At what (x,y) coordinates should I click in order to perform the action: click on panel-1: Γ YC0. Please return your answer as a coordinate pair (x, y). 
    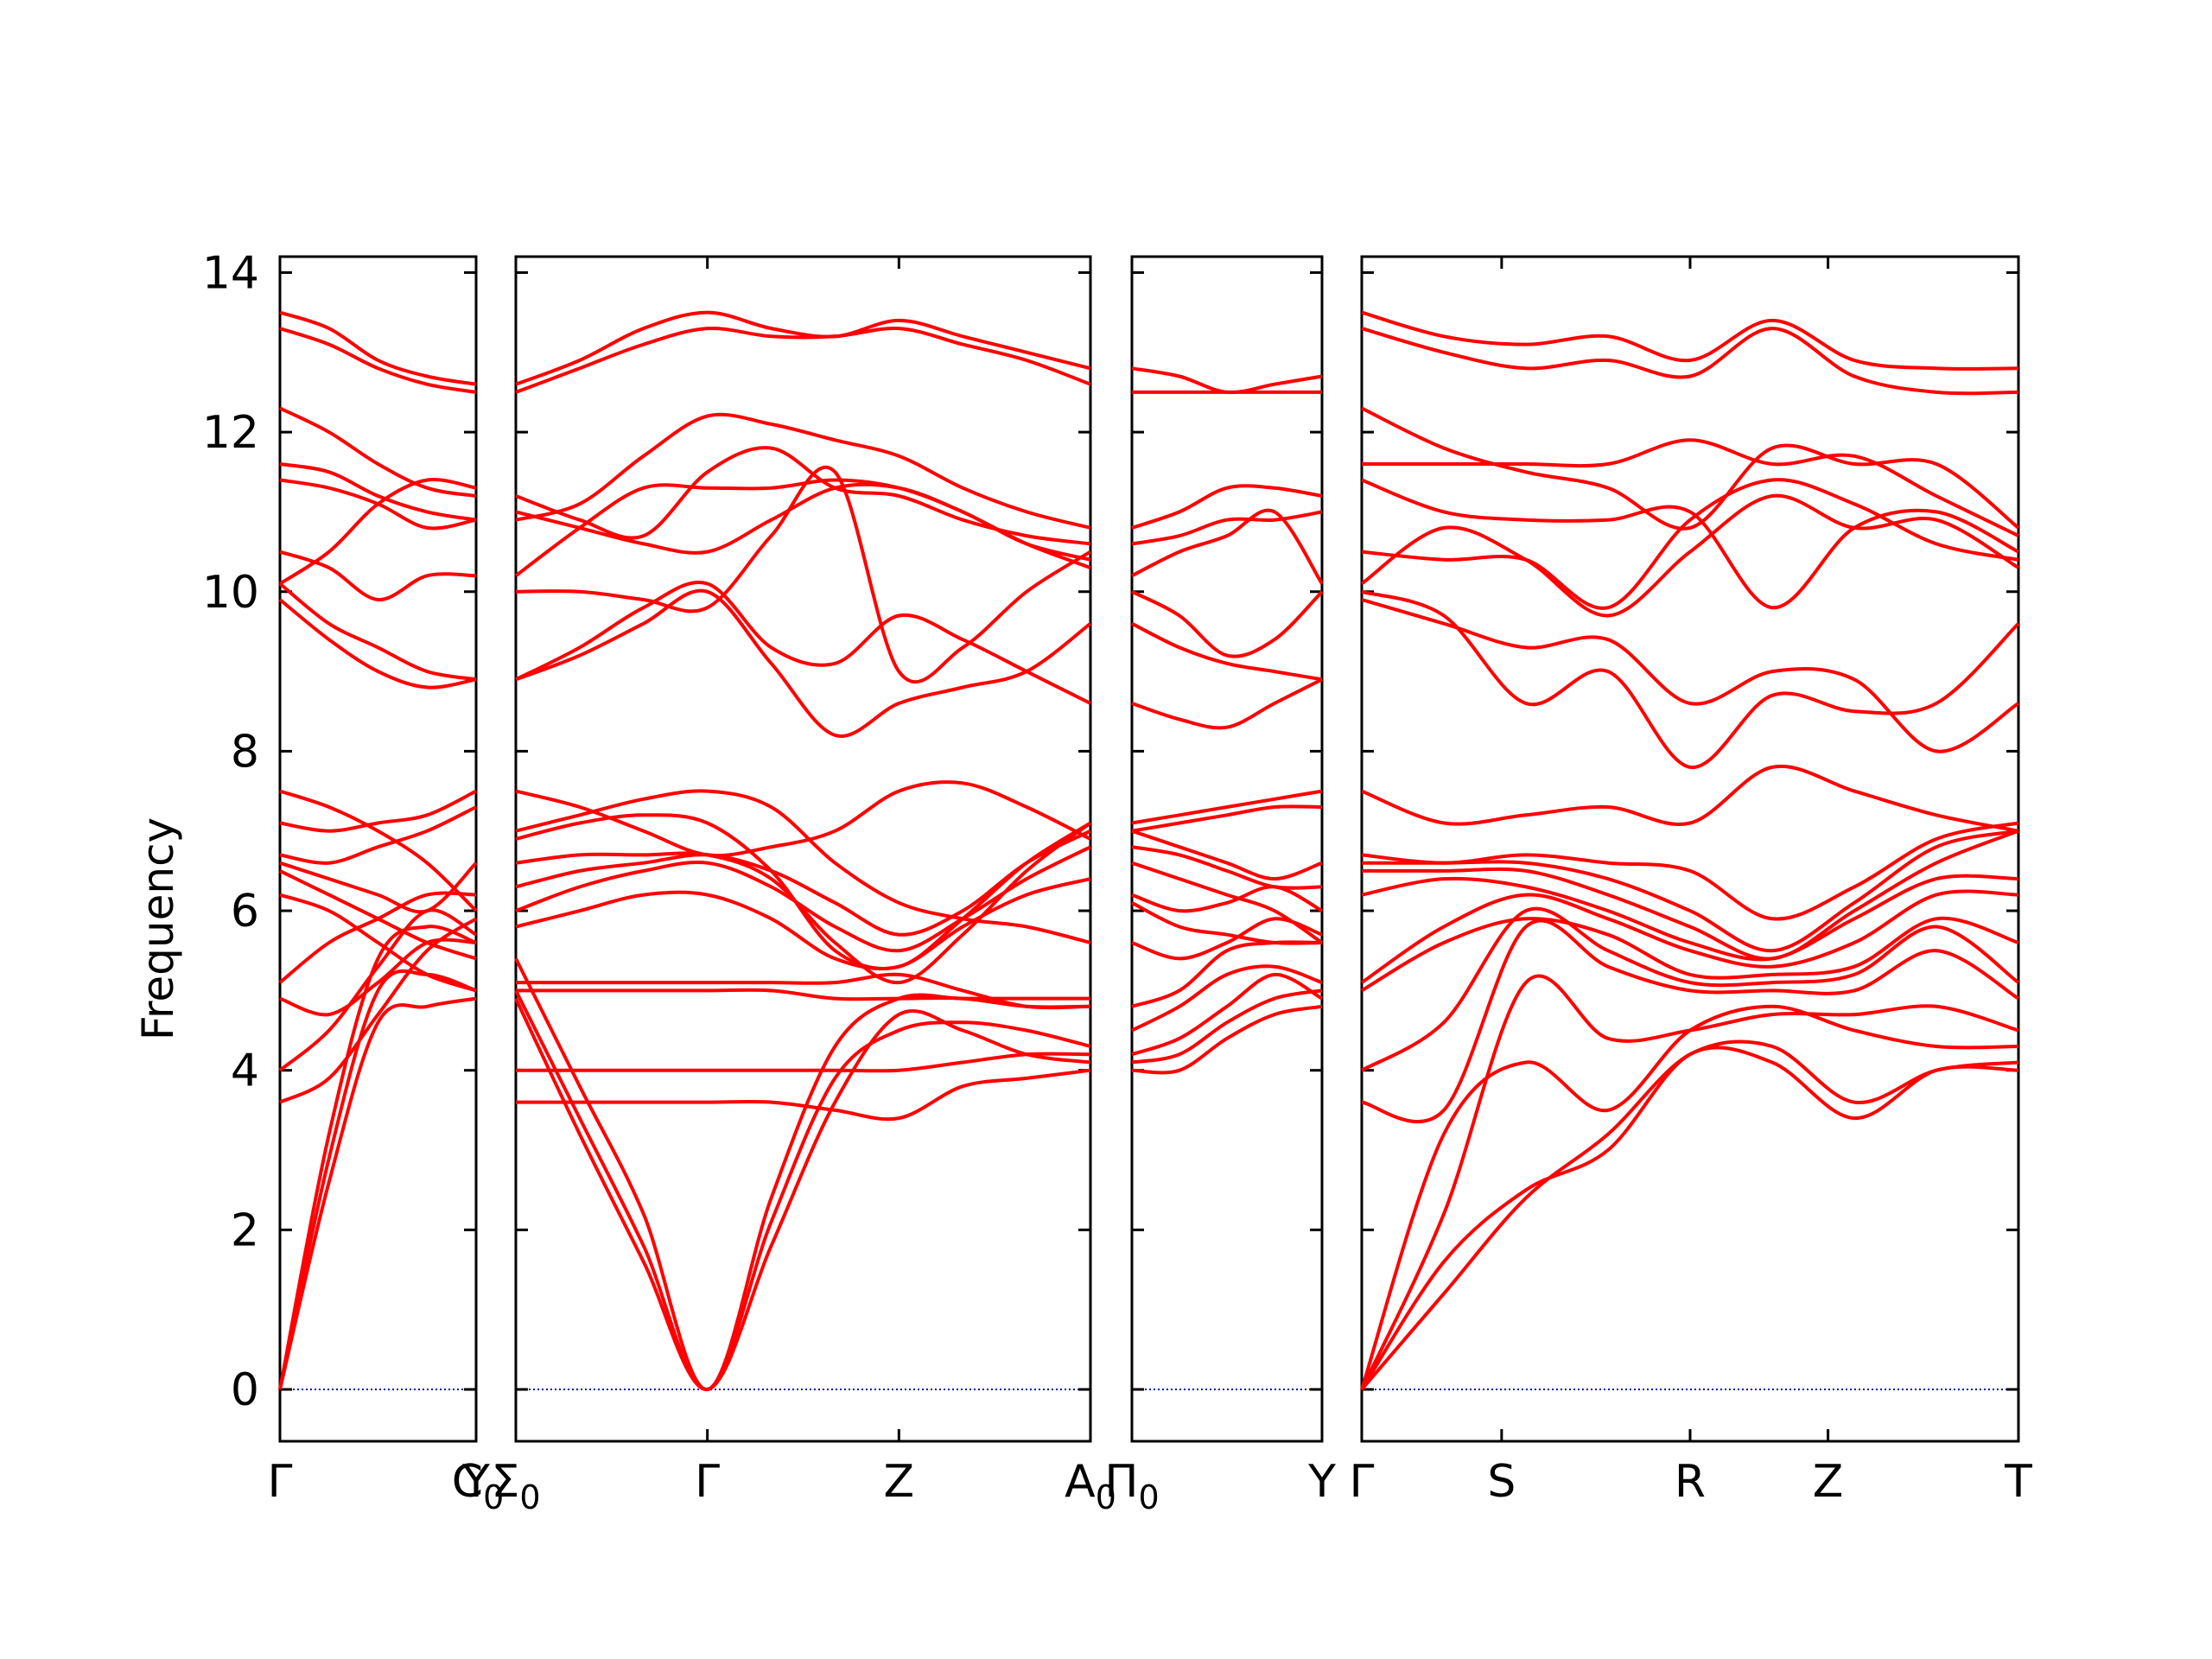
    Looking at the image, I should click on (386, 885).